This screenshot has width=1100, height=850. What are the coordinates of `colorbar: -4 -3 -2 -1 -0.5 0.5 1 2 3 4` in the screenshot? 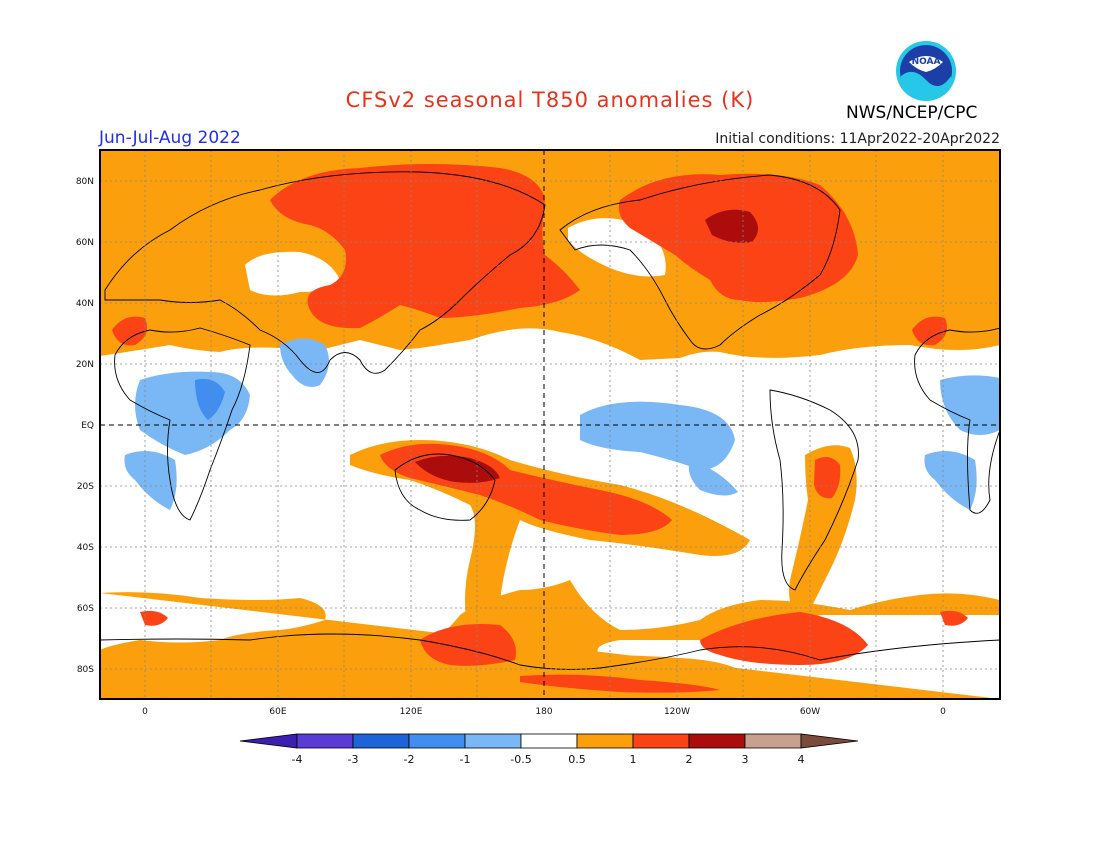 It's located at (549, 749).